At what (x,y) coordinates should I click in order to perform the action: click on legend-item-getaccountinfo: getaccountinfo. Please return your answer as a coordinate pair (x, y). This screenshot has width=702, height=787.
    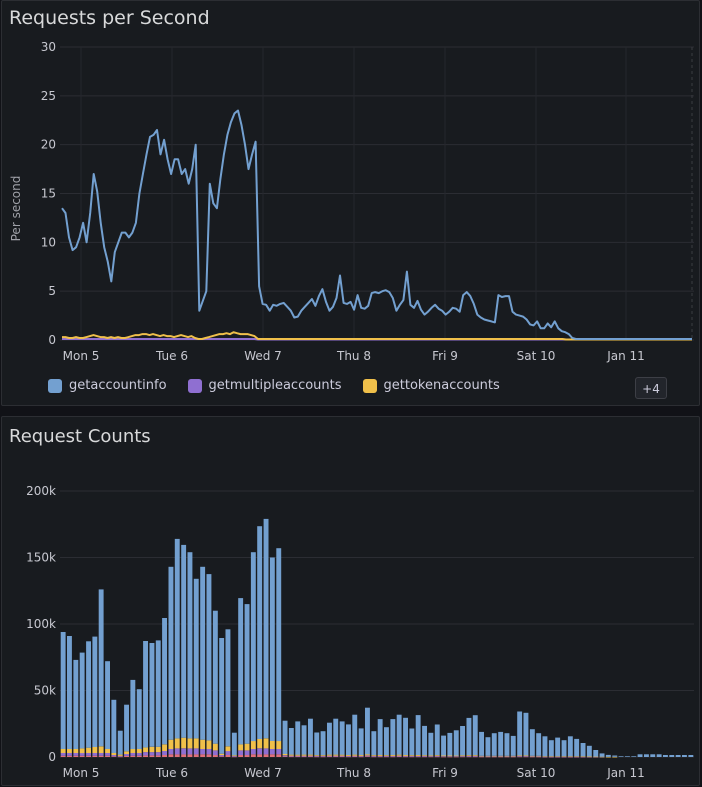
    Looking at the image, I should click on (107, 385).